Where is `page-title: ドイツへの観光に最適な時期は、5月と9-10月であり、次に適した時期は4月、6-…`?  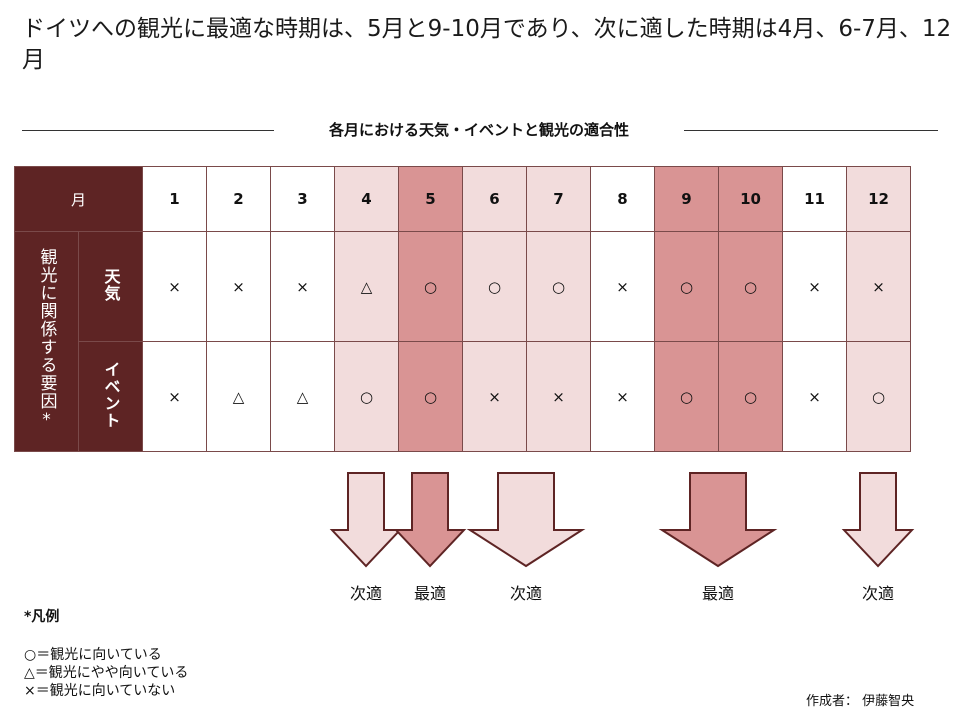
page-title: ドイツへの観光に最適な時期は、5月と9-10月であり、次に適した時期は4月、6-… is located at coordinates (487, 44).